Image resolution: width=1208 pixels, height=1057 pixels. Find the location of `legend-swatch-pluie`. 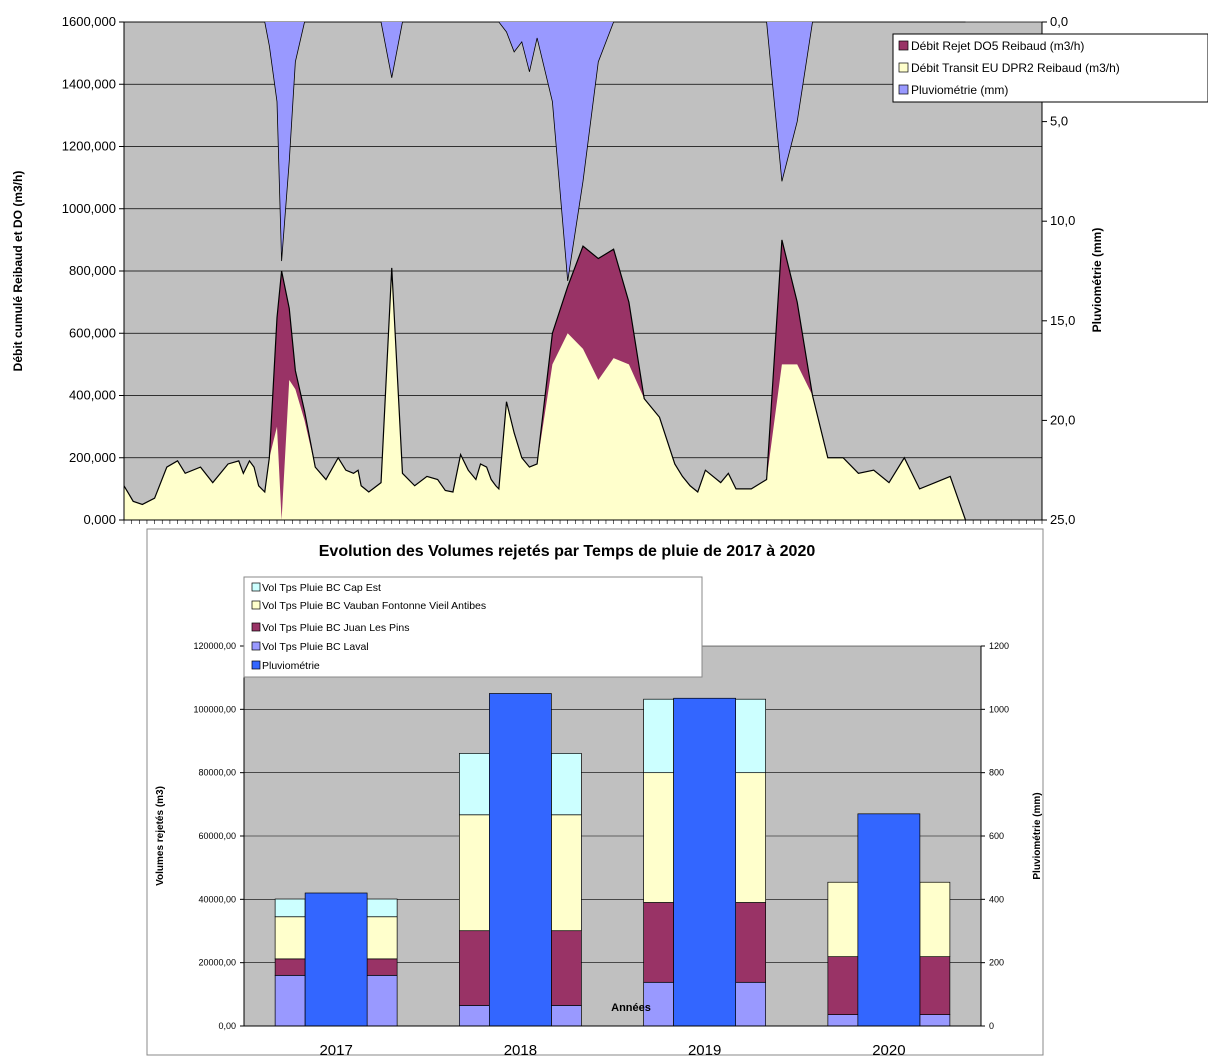

legend-swatch-pluie is located at coordinates (903, 89).